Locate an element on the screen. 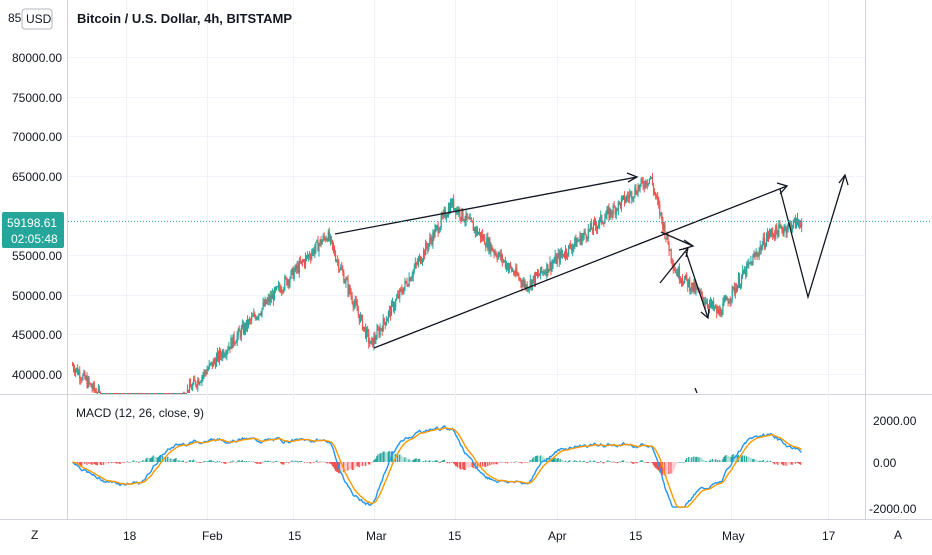 This screenshot has height=555, width=932. timezone-button: Z is located at coordinates (34, 535).